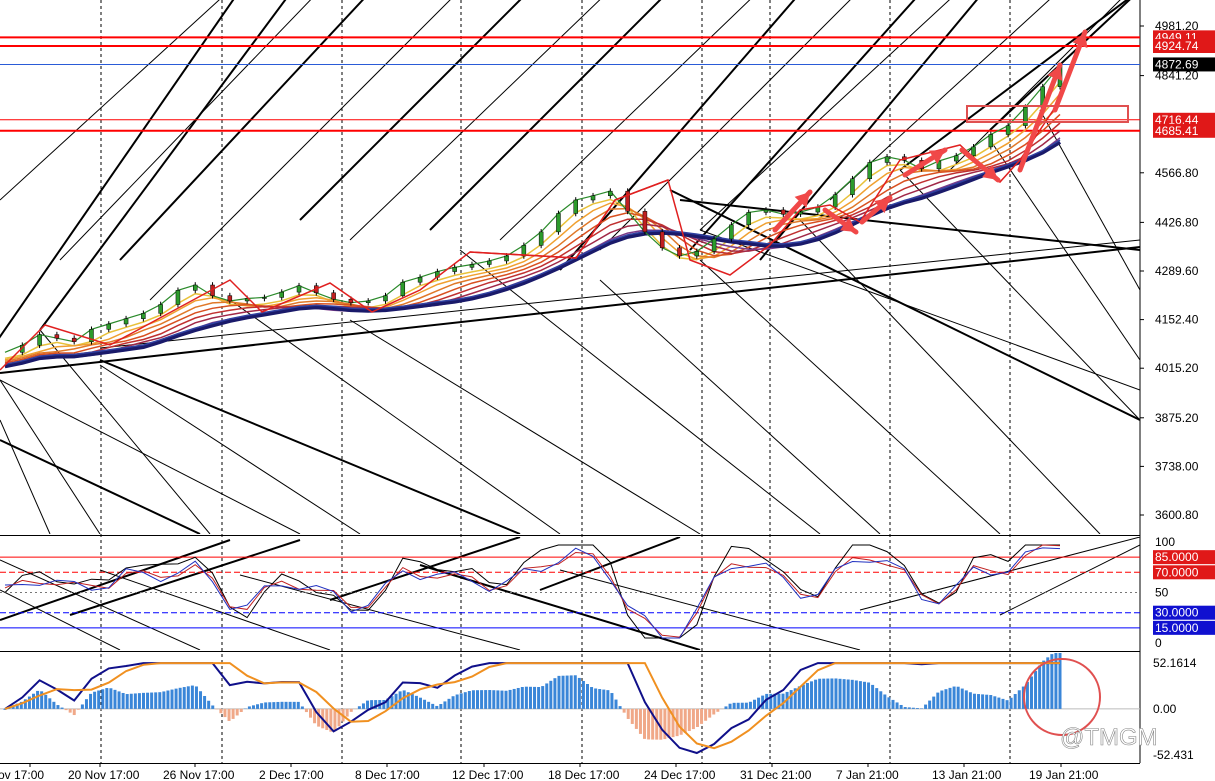  Describe the element at coordinates (867, 774) in the screenshot. I see `time-tick-label: 7 Jan 21:00` at that location.